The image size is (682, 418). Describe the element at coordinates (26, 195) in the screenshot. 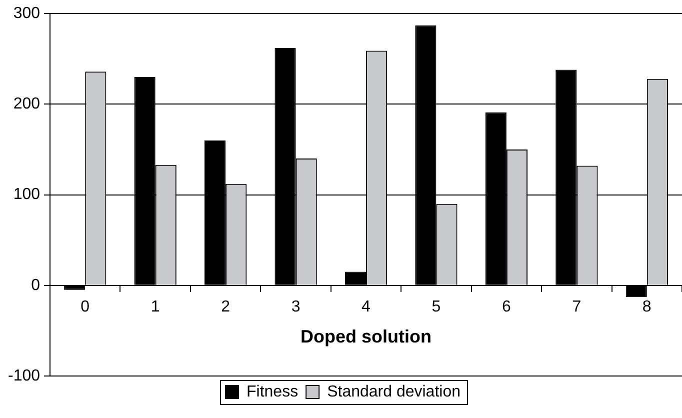

I see `y-tick-label: 100` at that location.